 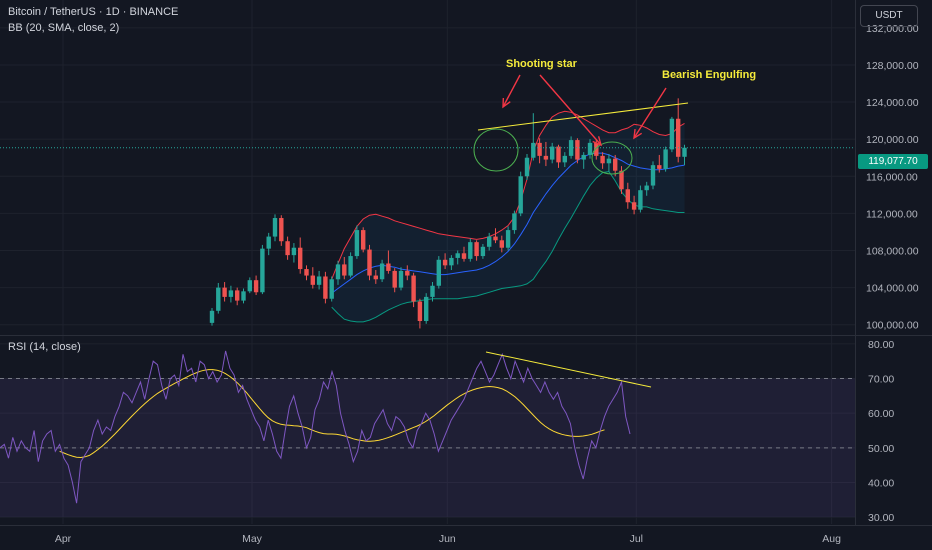 What do you see at coordinates (44, 347) in the screenshot?
I see `rsi-indicator-label: RSI (14, close)` at bounding box center [44, 347].